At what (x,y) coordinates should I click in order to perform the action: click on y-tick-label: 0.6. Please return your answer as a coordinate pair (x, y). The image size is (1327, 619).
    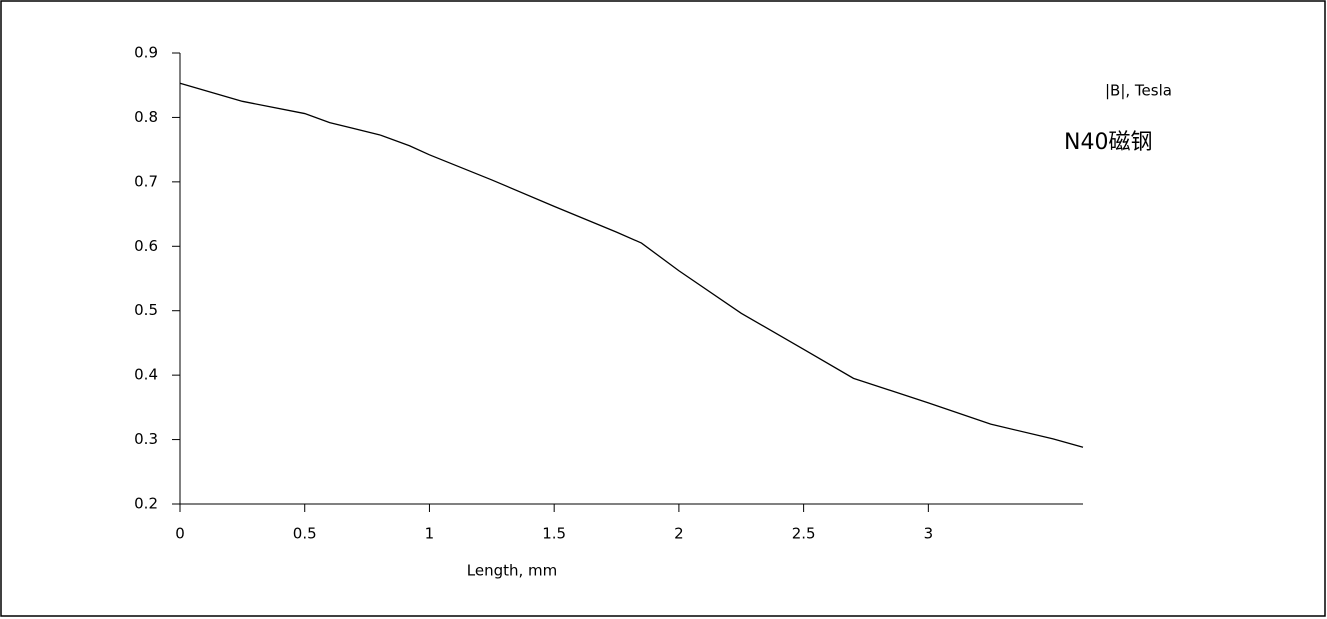
    Looking at the image, I should click on (146, 246).